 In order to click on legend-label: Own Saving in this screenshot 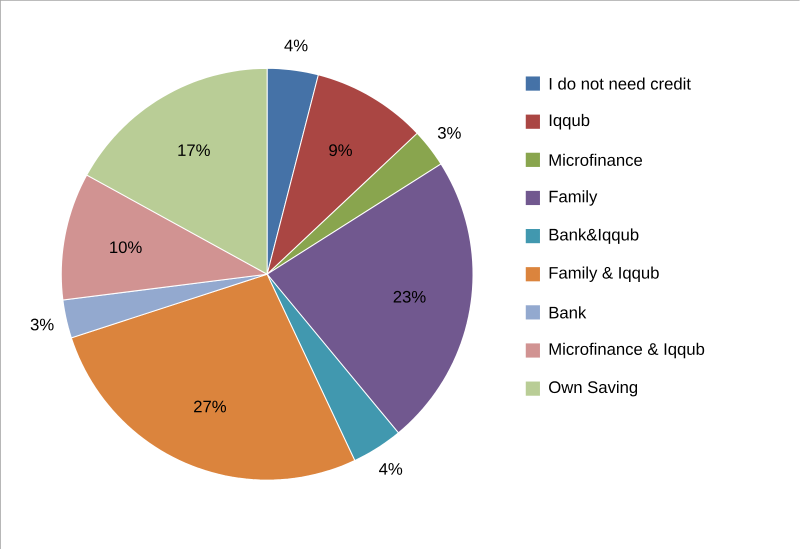, I will do `click(593, 388)`.